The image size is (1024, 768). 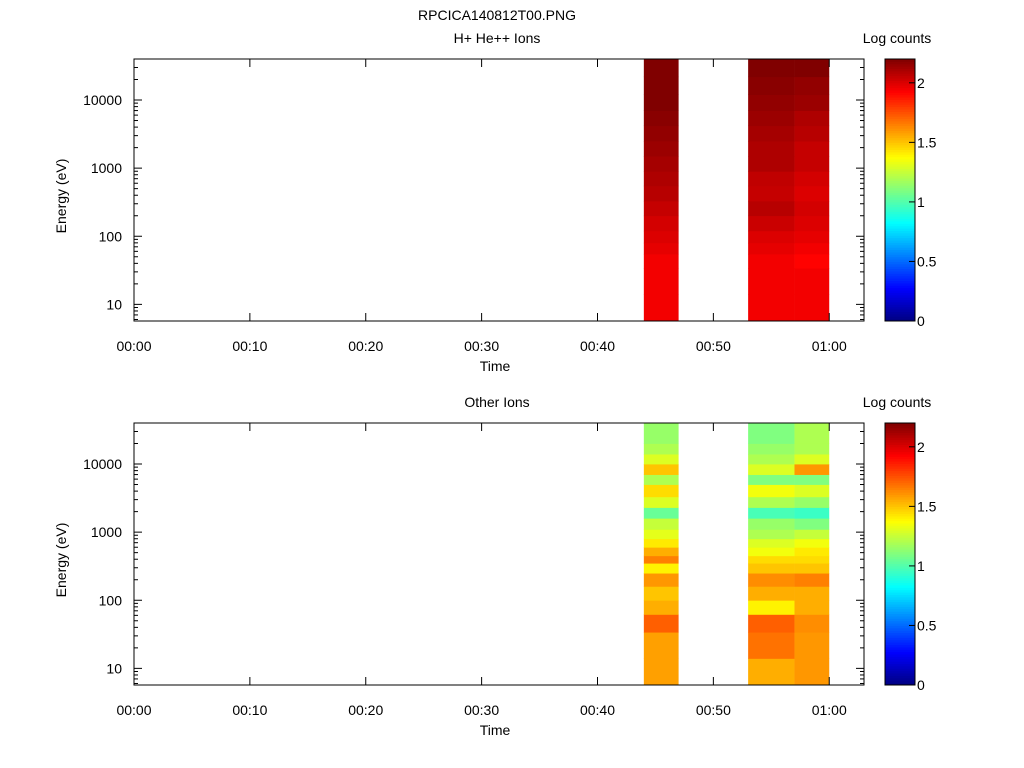 I want to click on heatmap-cells, so click(x=736, y=190).